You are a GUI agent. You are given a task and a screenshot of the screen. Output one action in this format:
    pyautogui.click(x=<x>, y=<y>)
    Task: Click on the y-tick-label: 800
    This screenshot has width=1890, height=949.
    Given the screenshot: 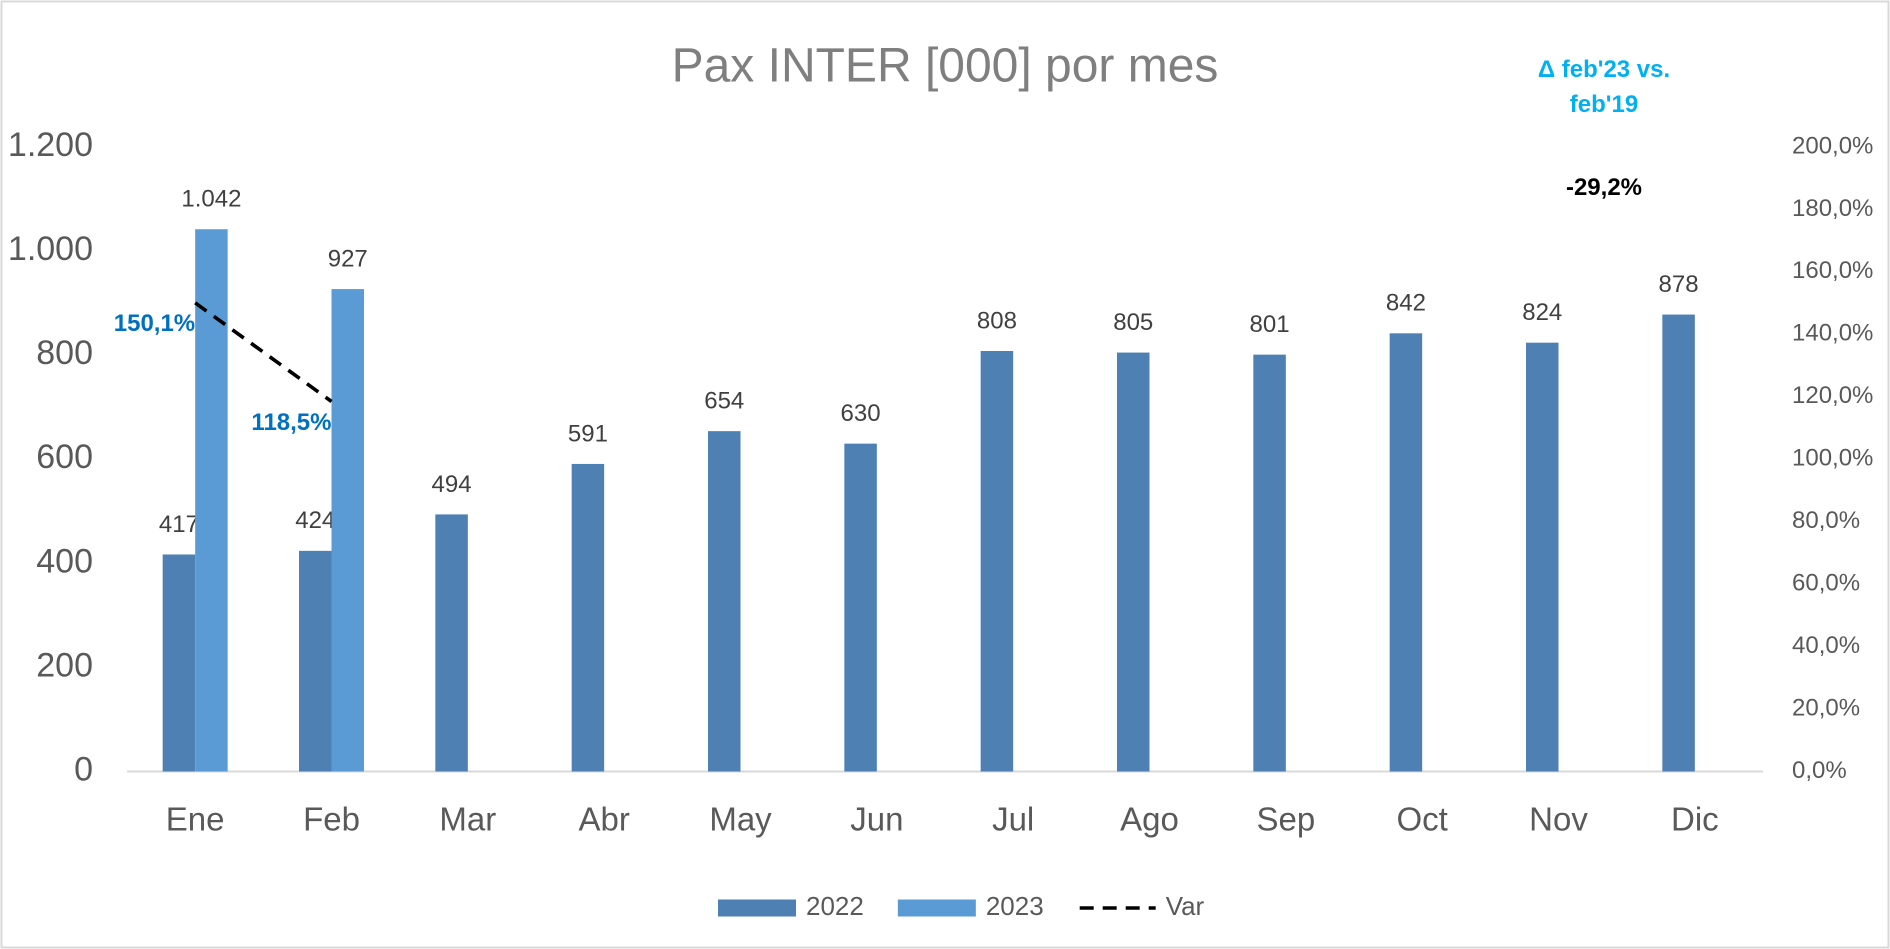 What is the action you would take?
    pyautogui.click(x=64, y=353)
    